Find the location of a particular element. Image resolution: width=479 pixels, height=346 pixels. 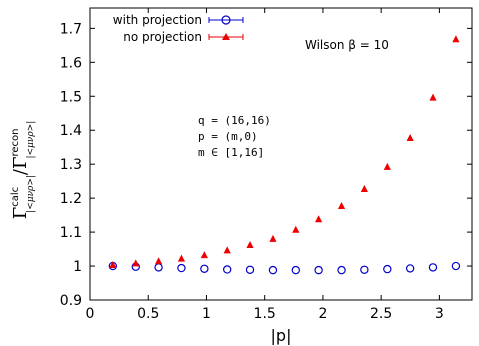

annotation-m: m ∈ [1,16] is located at coordinates (231, 152).